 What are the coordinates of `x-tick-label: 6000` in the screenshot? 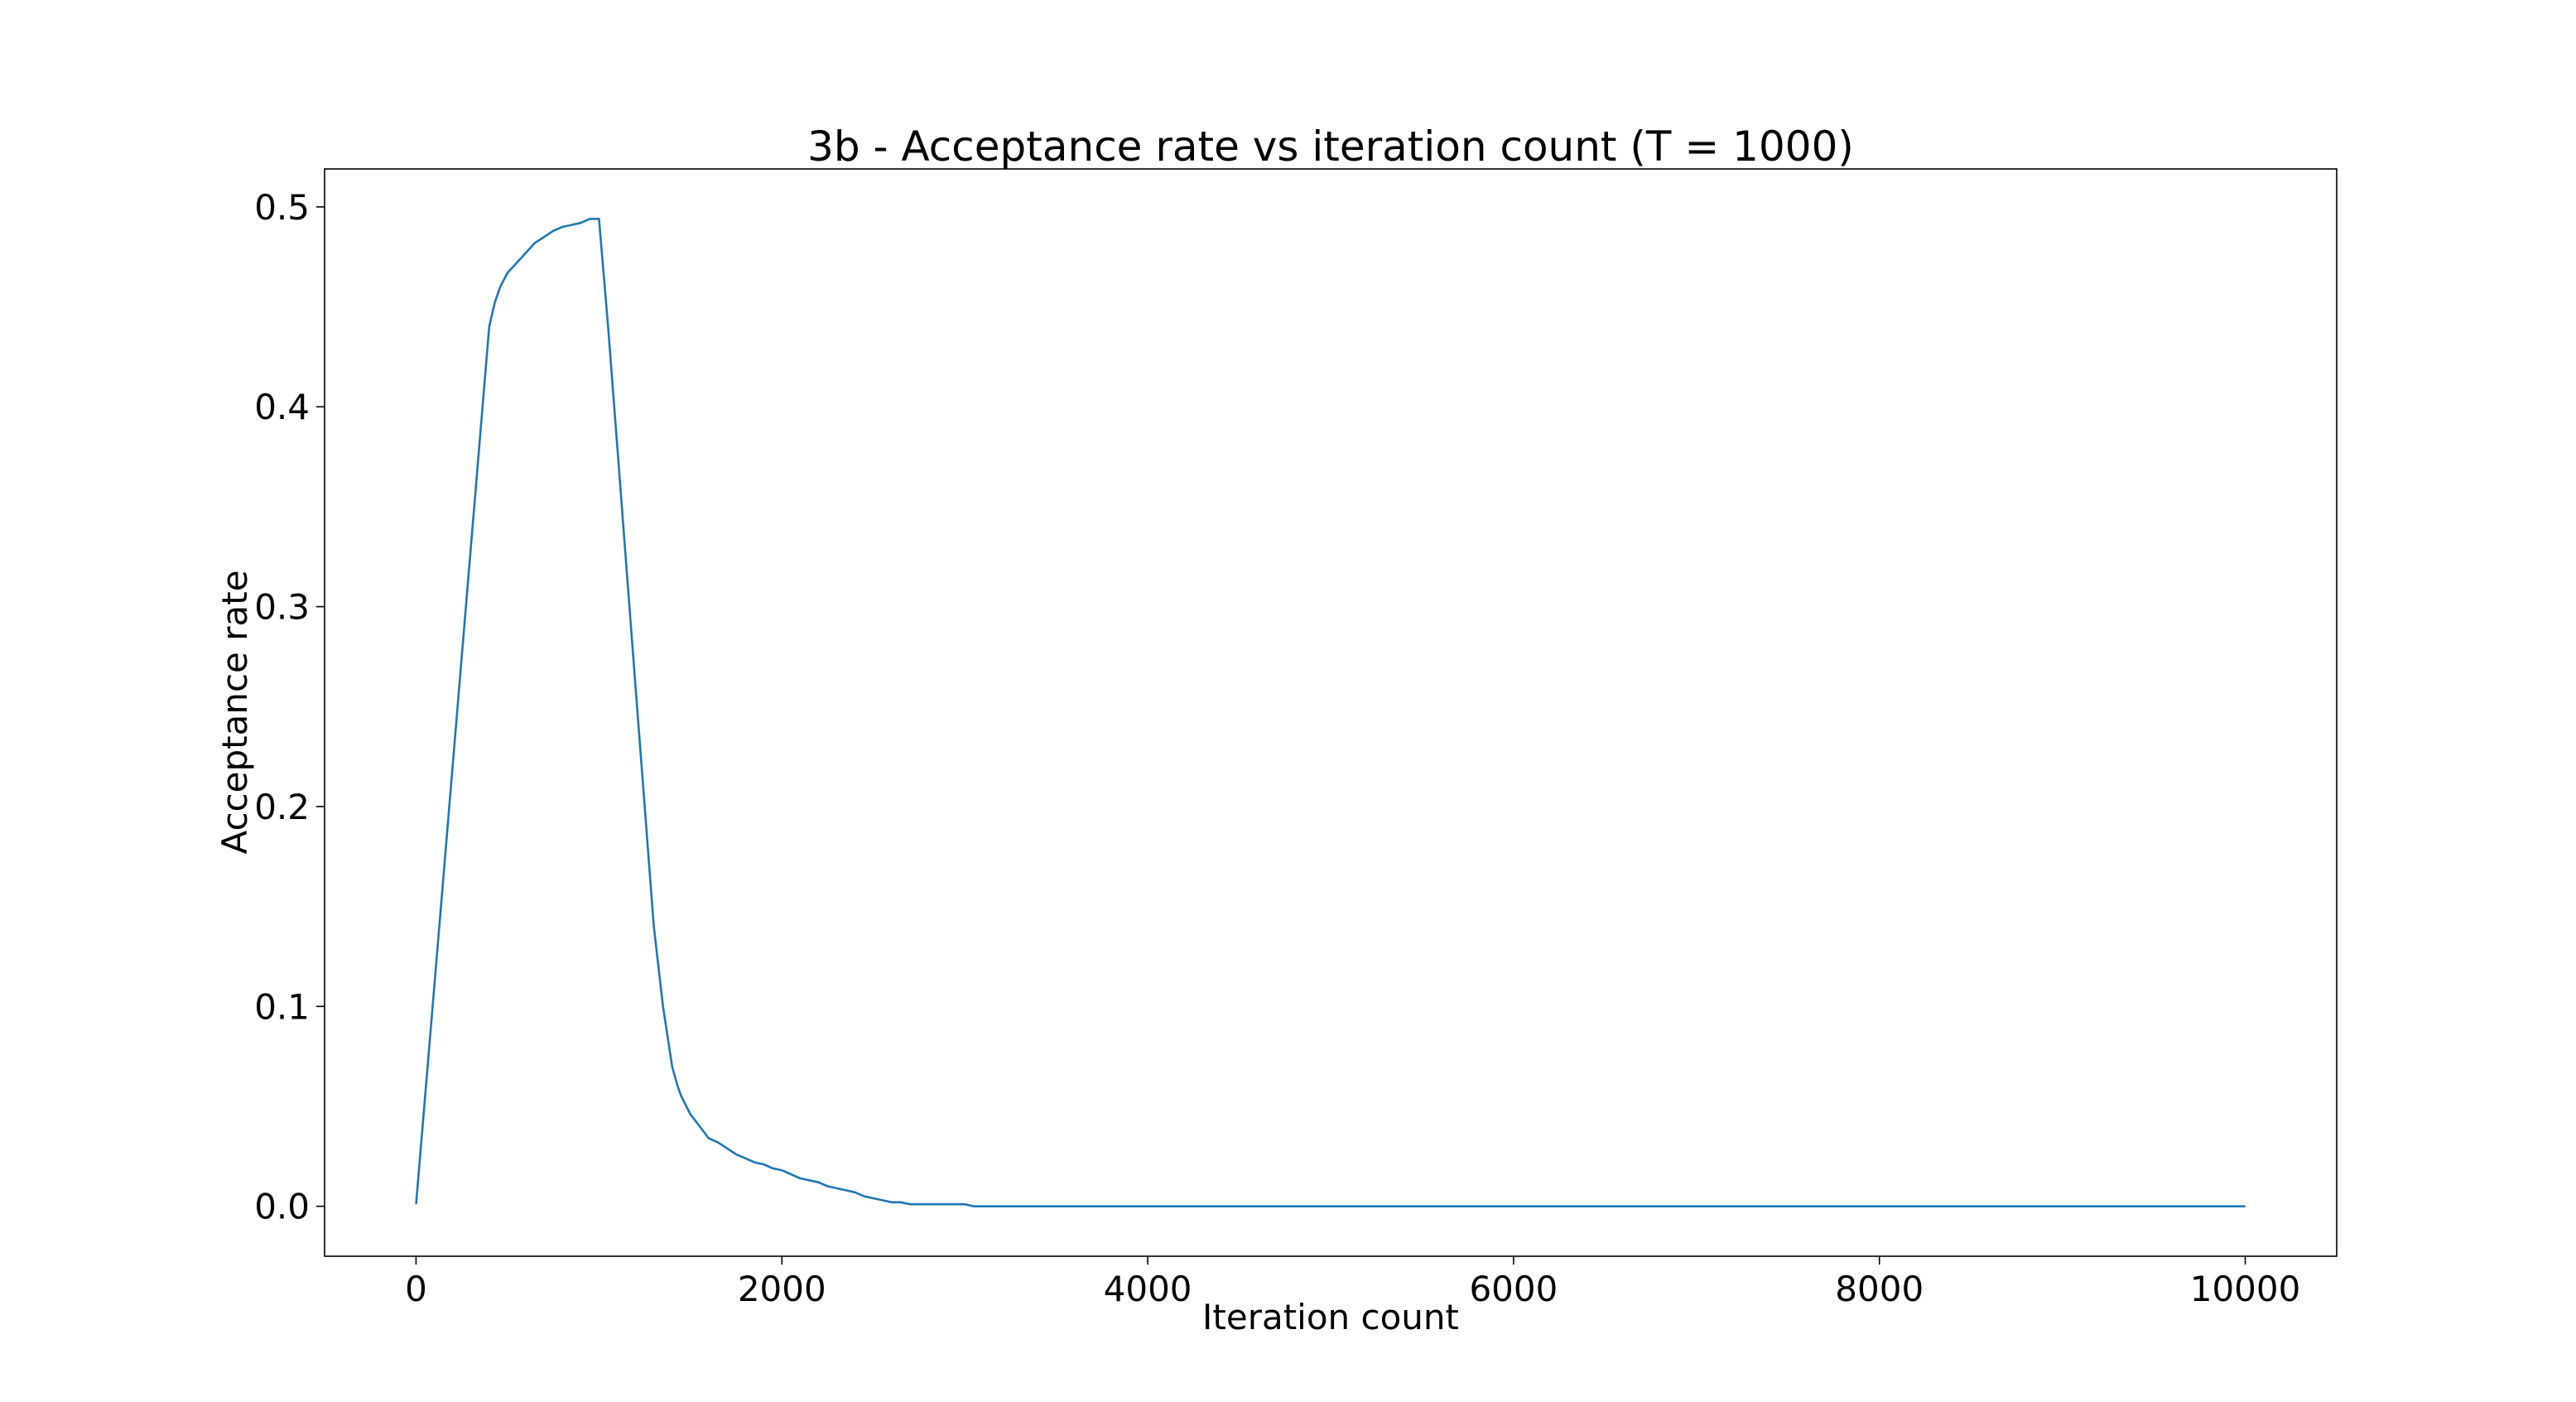 It's located at (1513, 1289).